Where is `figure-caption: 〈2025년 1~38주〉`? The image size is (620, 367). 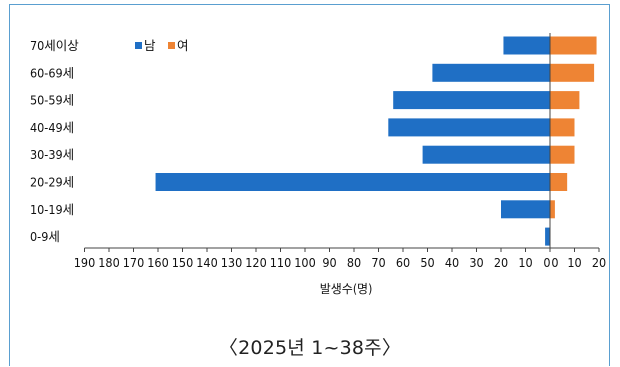 figure-caption: 〈2025년 1~38주〉 is located at coordinates (310, 348).